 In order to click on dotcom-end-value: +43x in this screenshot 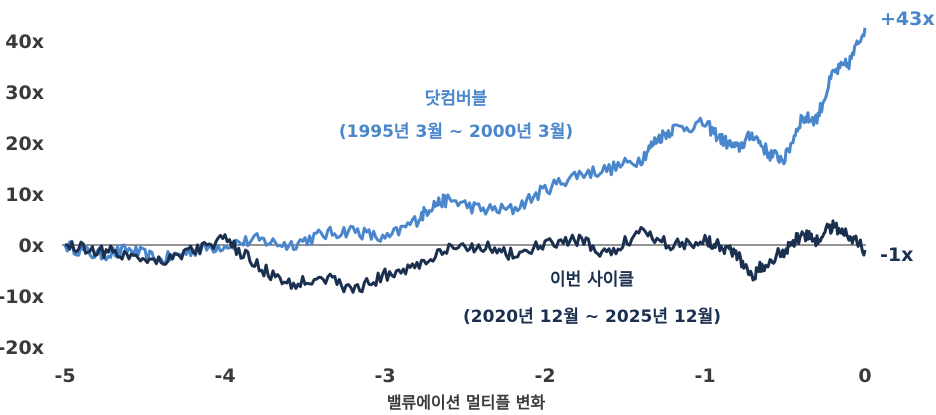, I will do `click(907, 19)`.